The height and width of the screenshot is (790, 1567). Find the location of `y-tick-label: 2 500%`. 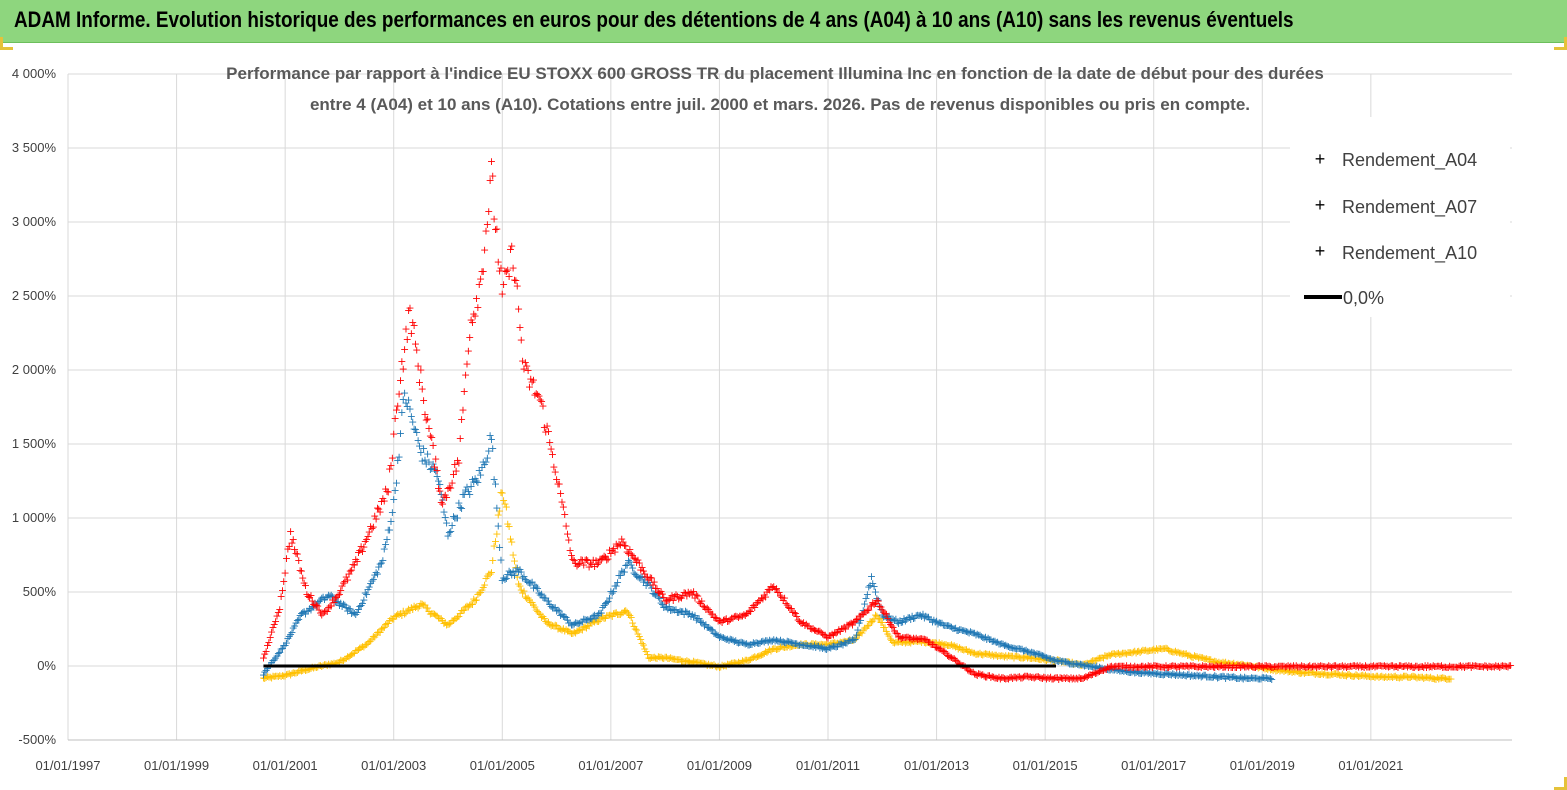

y-tick-label: 2 500% is located at coordinates (34, 295).